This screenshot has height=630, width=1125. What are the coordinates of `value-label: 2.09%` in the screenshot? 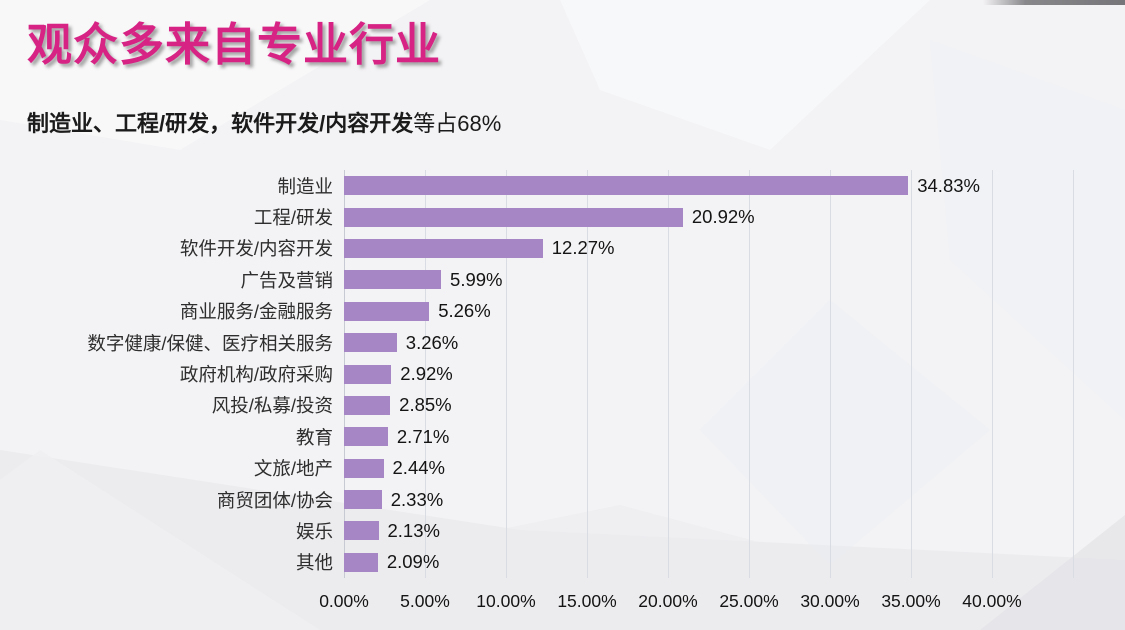 It's located at (413, 562).